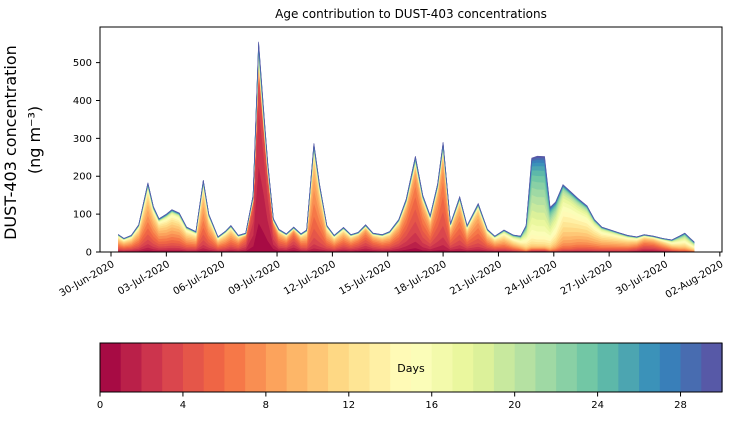  What do you see at coordinates (10, 142) in the screenshot?
I see `y-axis-label-line1: DUST-403 concentration` at bounding box center [10, 142].